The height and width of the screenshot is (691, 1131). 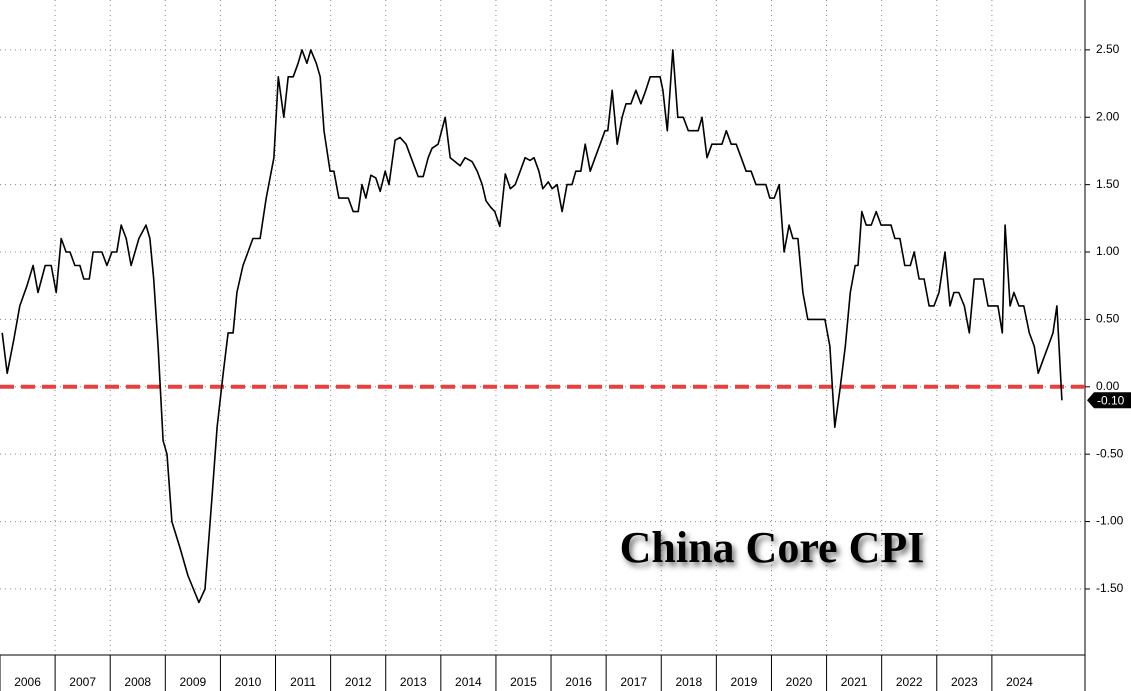 What do you see at coordinates (1108, 184) in the screenshot?
I see `y-tick-label: 1.50` at bounding box center [1108, 184].